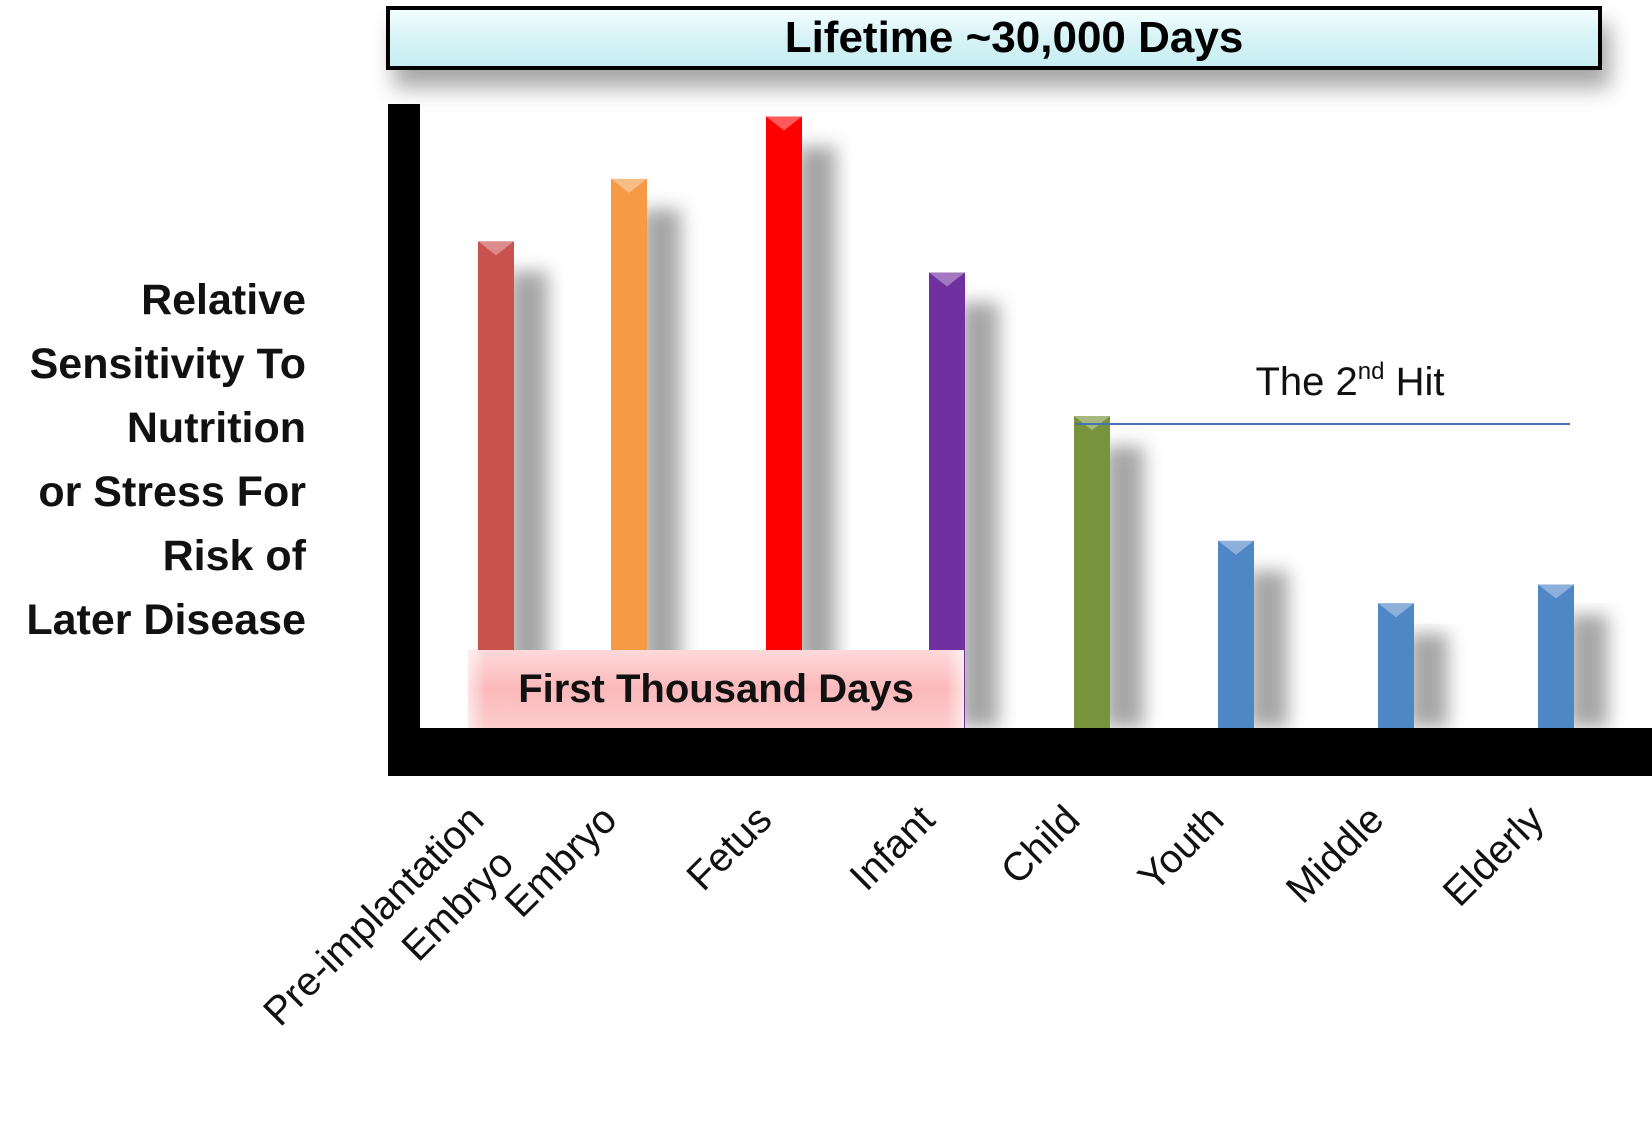 This screenshot has width=1652, height=1131. What do you see at coordinates (223, 300) in the screenshot?
I see `y-axis-title-line: Relative` at bounding box center [223, 300].